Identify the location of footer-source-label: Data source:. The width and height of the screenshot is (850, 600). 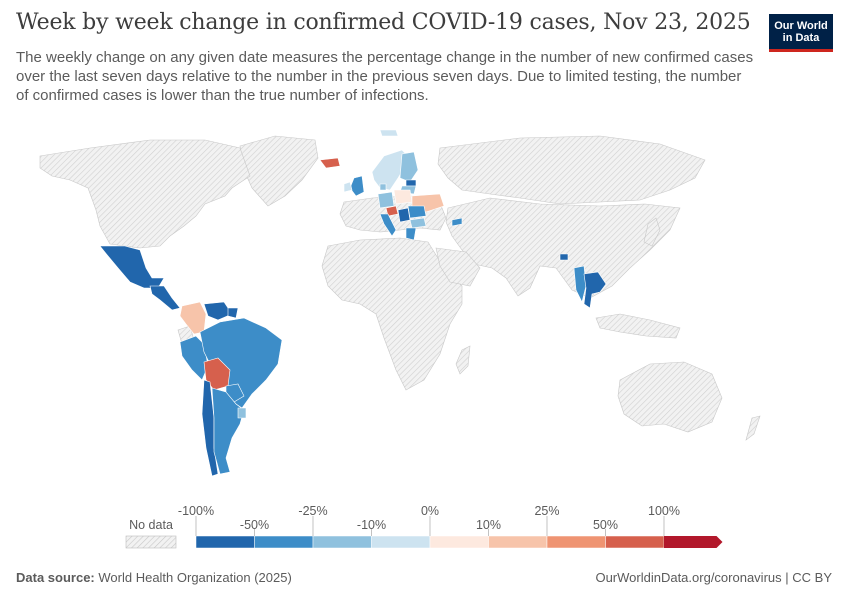
(55, 577).